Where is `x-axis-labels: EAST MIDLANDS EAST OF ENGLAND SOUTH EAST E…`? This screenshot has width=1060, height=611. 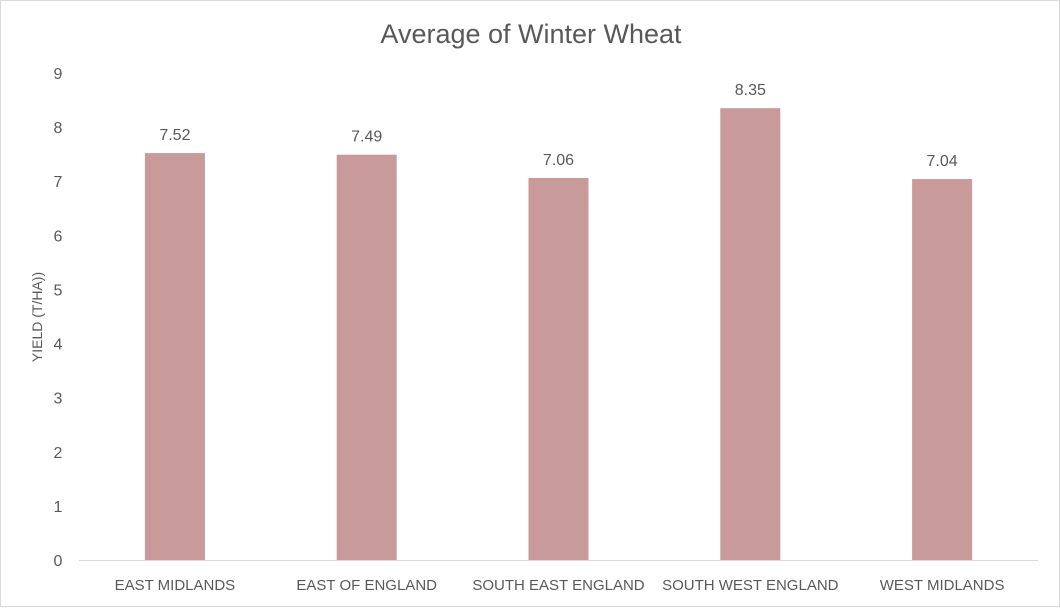
x-axis-labels: EAST MIDLANDS EAST OF ENGLAND SOUTH EAST E… is located at coordinates (560, 585).